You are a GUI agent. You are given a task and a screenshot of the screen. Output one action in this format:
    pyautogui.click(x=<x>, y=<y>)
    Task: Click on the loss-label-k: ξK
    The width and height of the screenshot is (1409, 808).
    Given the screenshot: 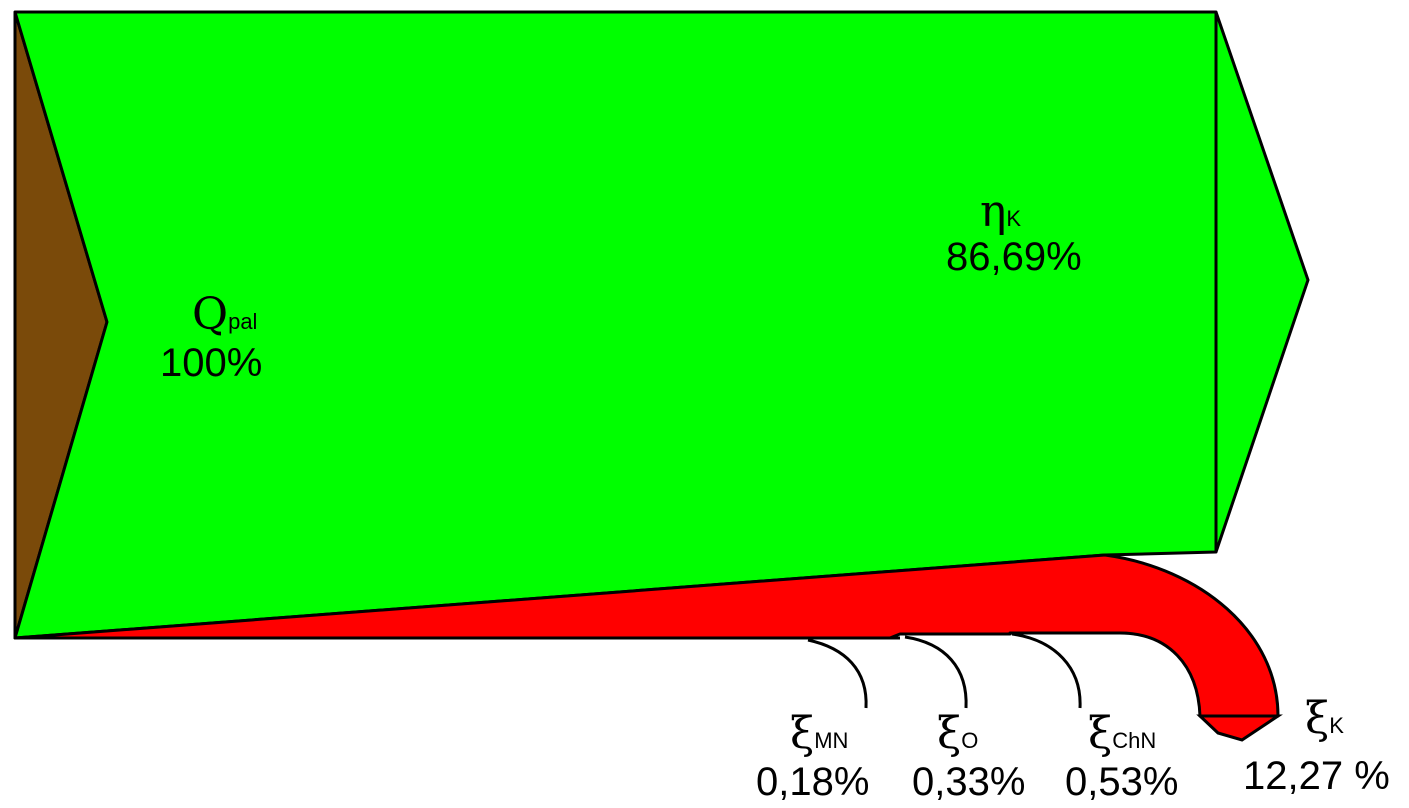 What is the action you would take?
    pyautogui.click(x=1324, y=719)
    